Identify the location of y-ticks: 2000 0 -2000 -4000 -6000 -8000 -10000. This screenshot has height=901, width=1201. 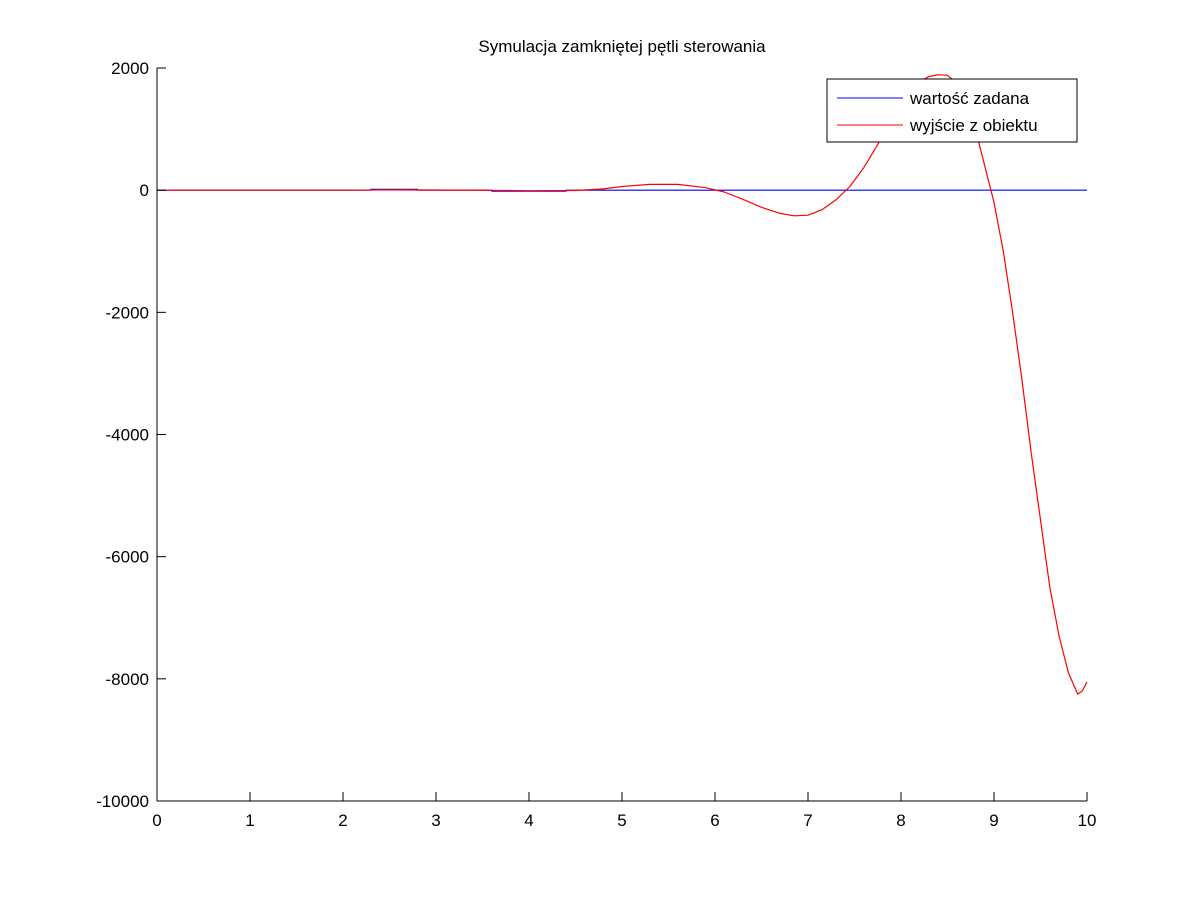
(131, 435).